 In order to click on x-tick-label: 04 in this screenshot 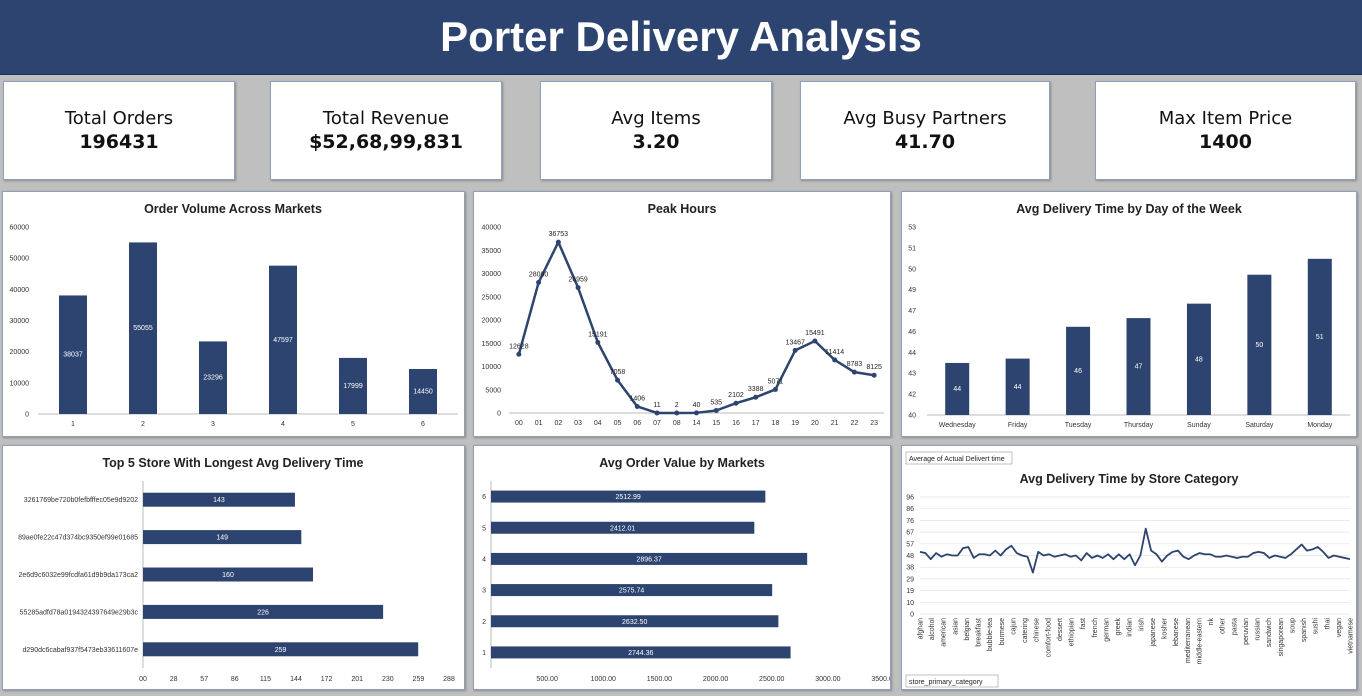, I will do `click(598, 423)`.